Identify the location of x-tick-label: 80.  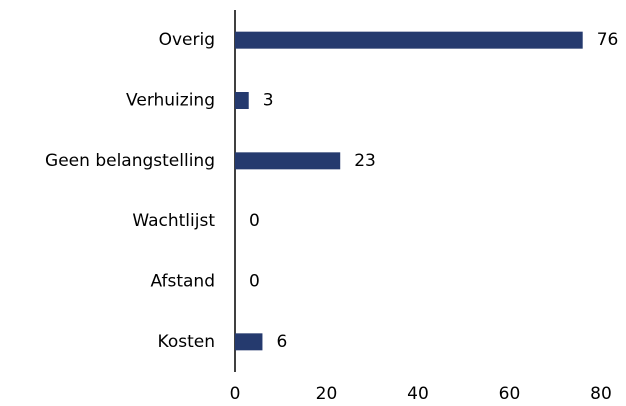
(601, 394).